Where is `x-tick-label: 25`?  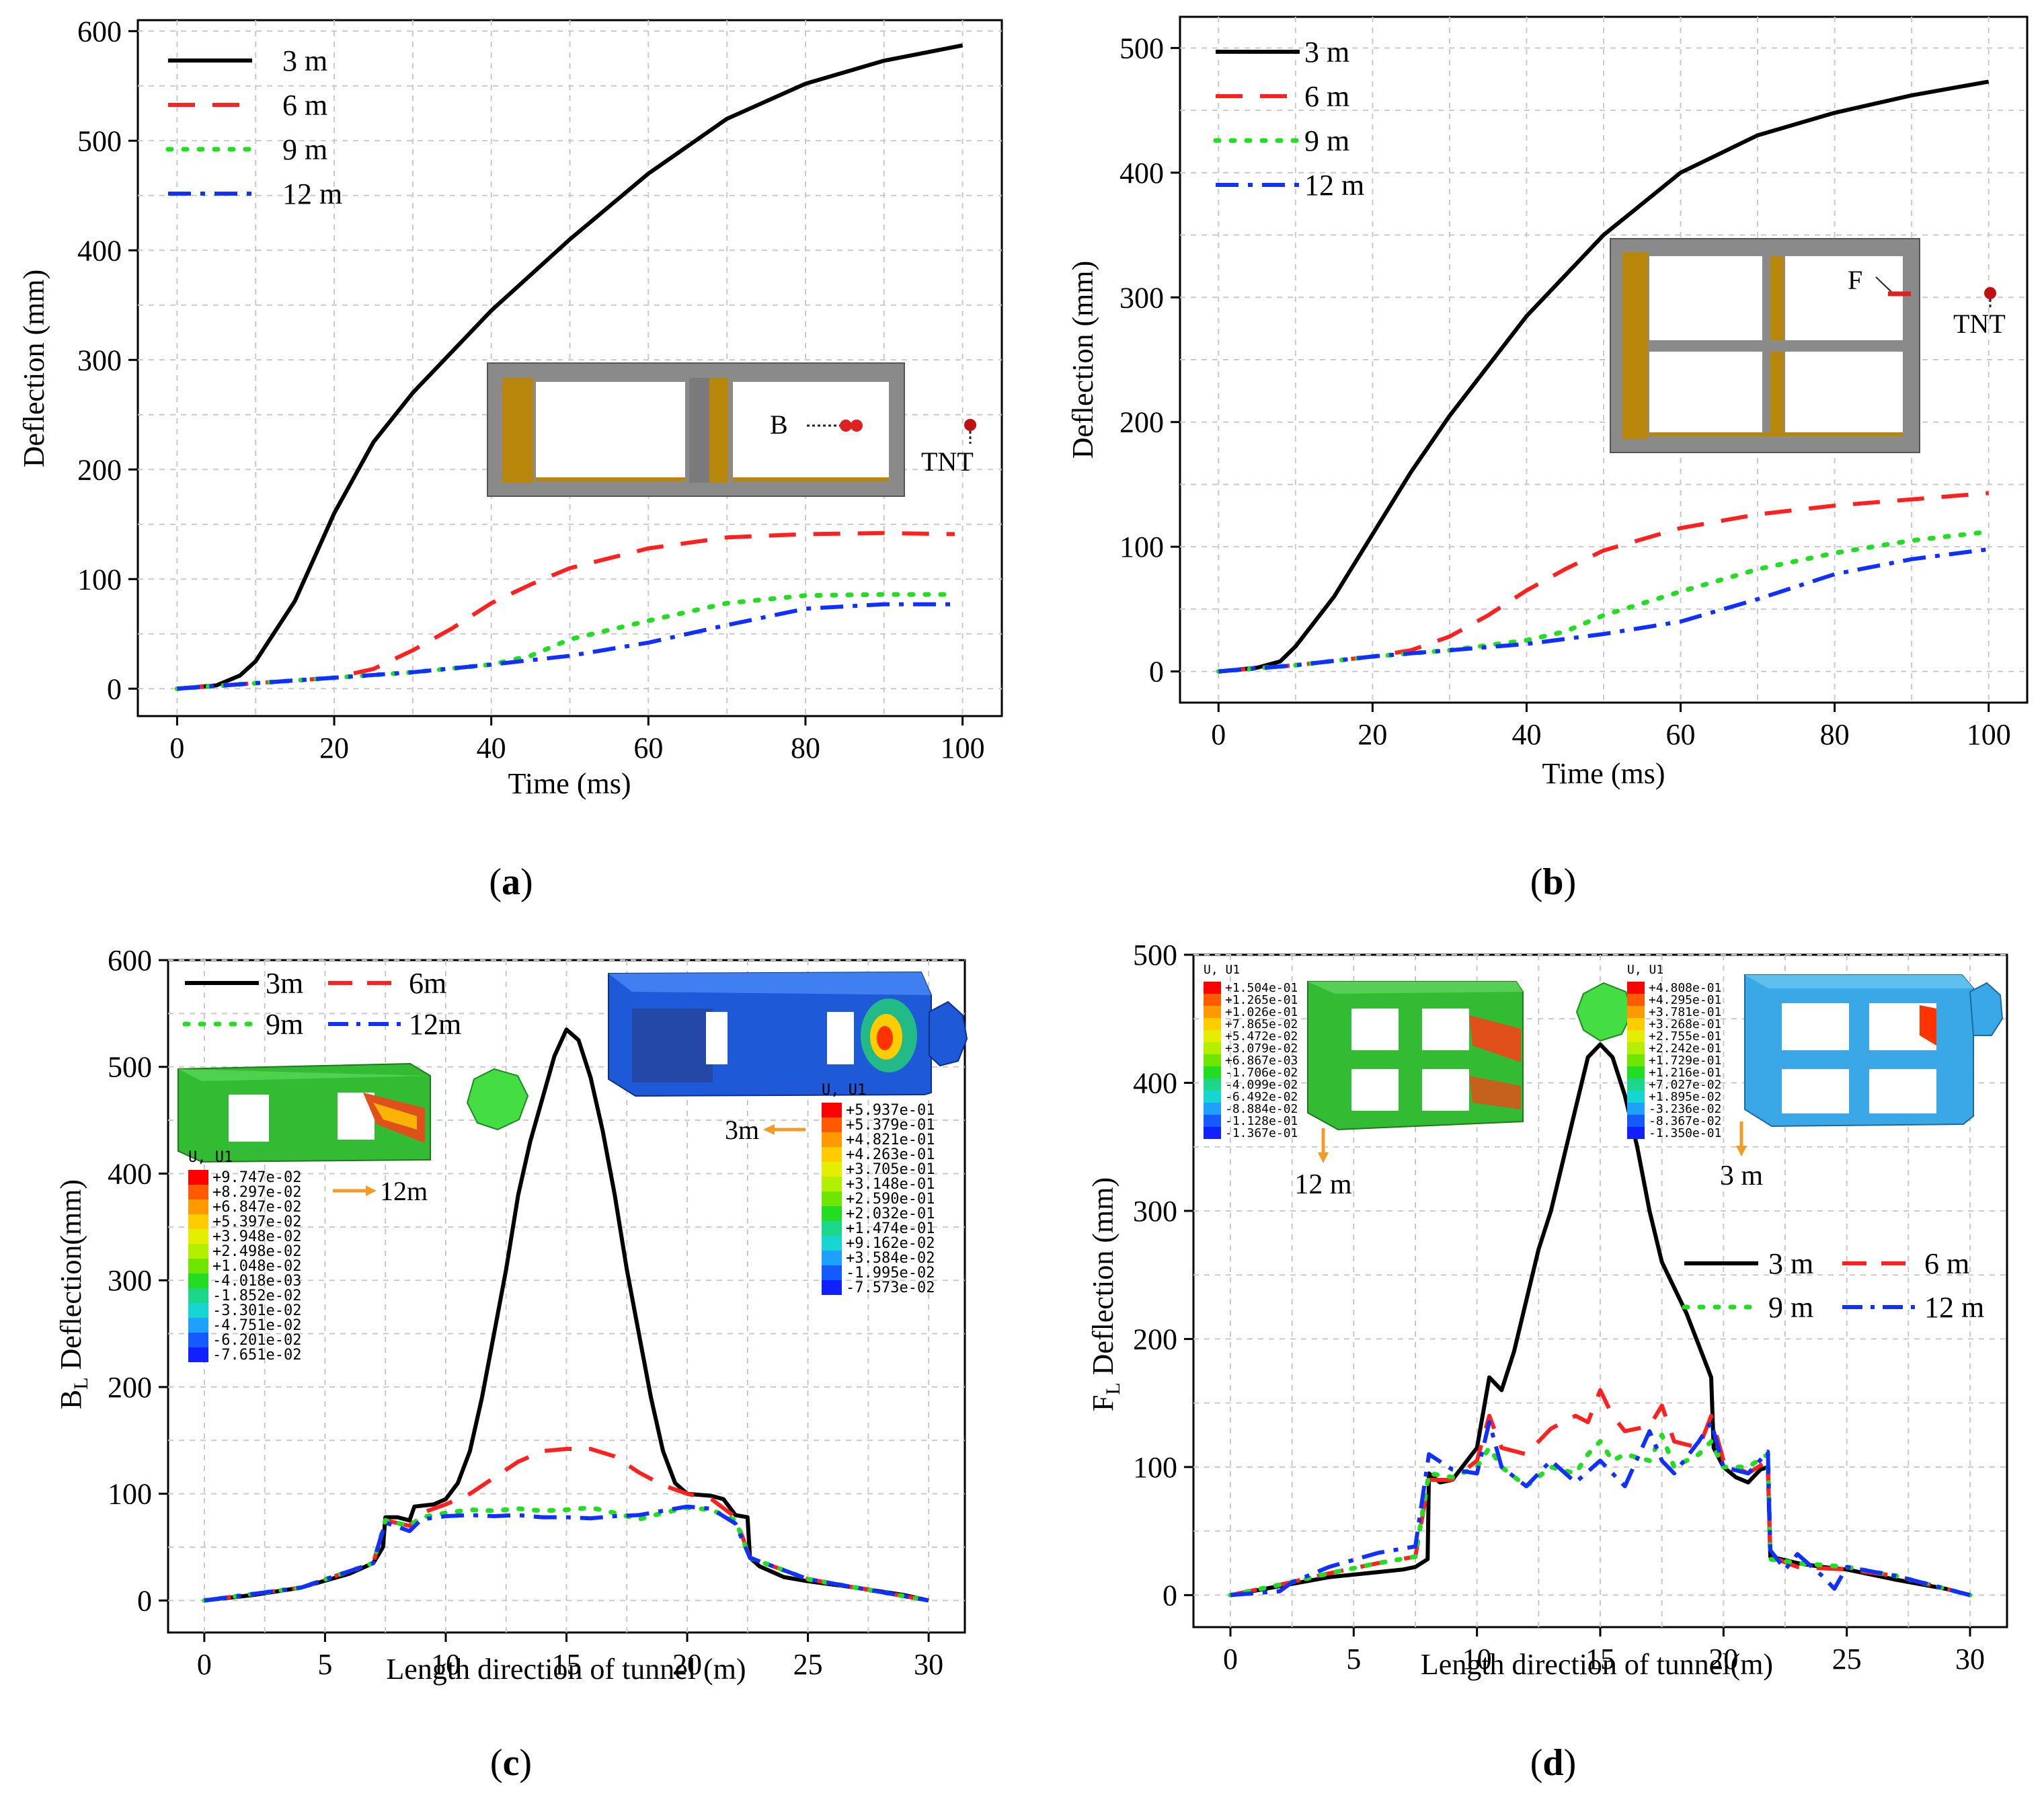 x-tick-label: 25 is located at coordinates (1847, 1660).